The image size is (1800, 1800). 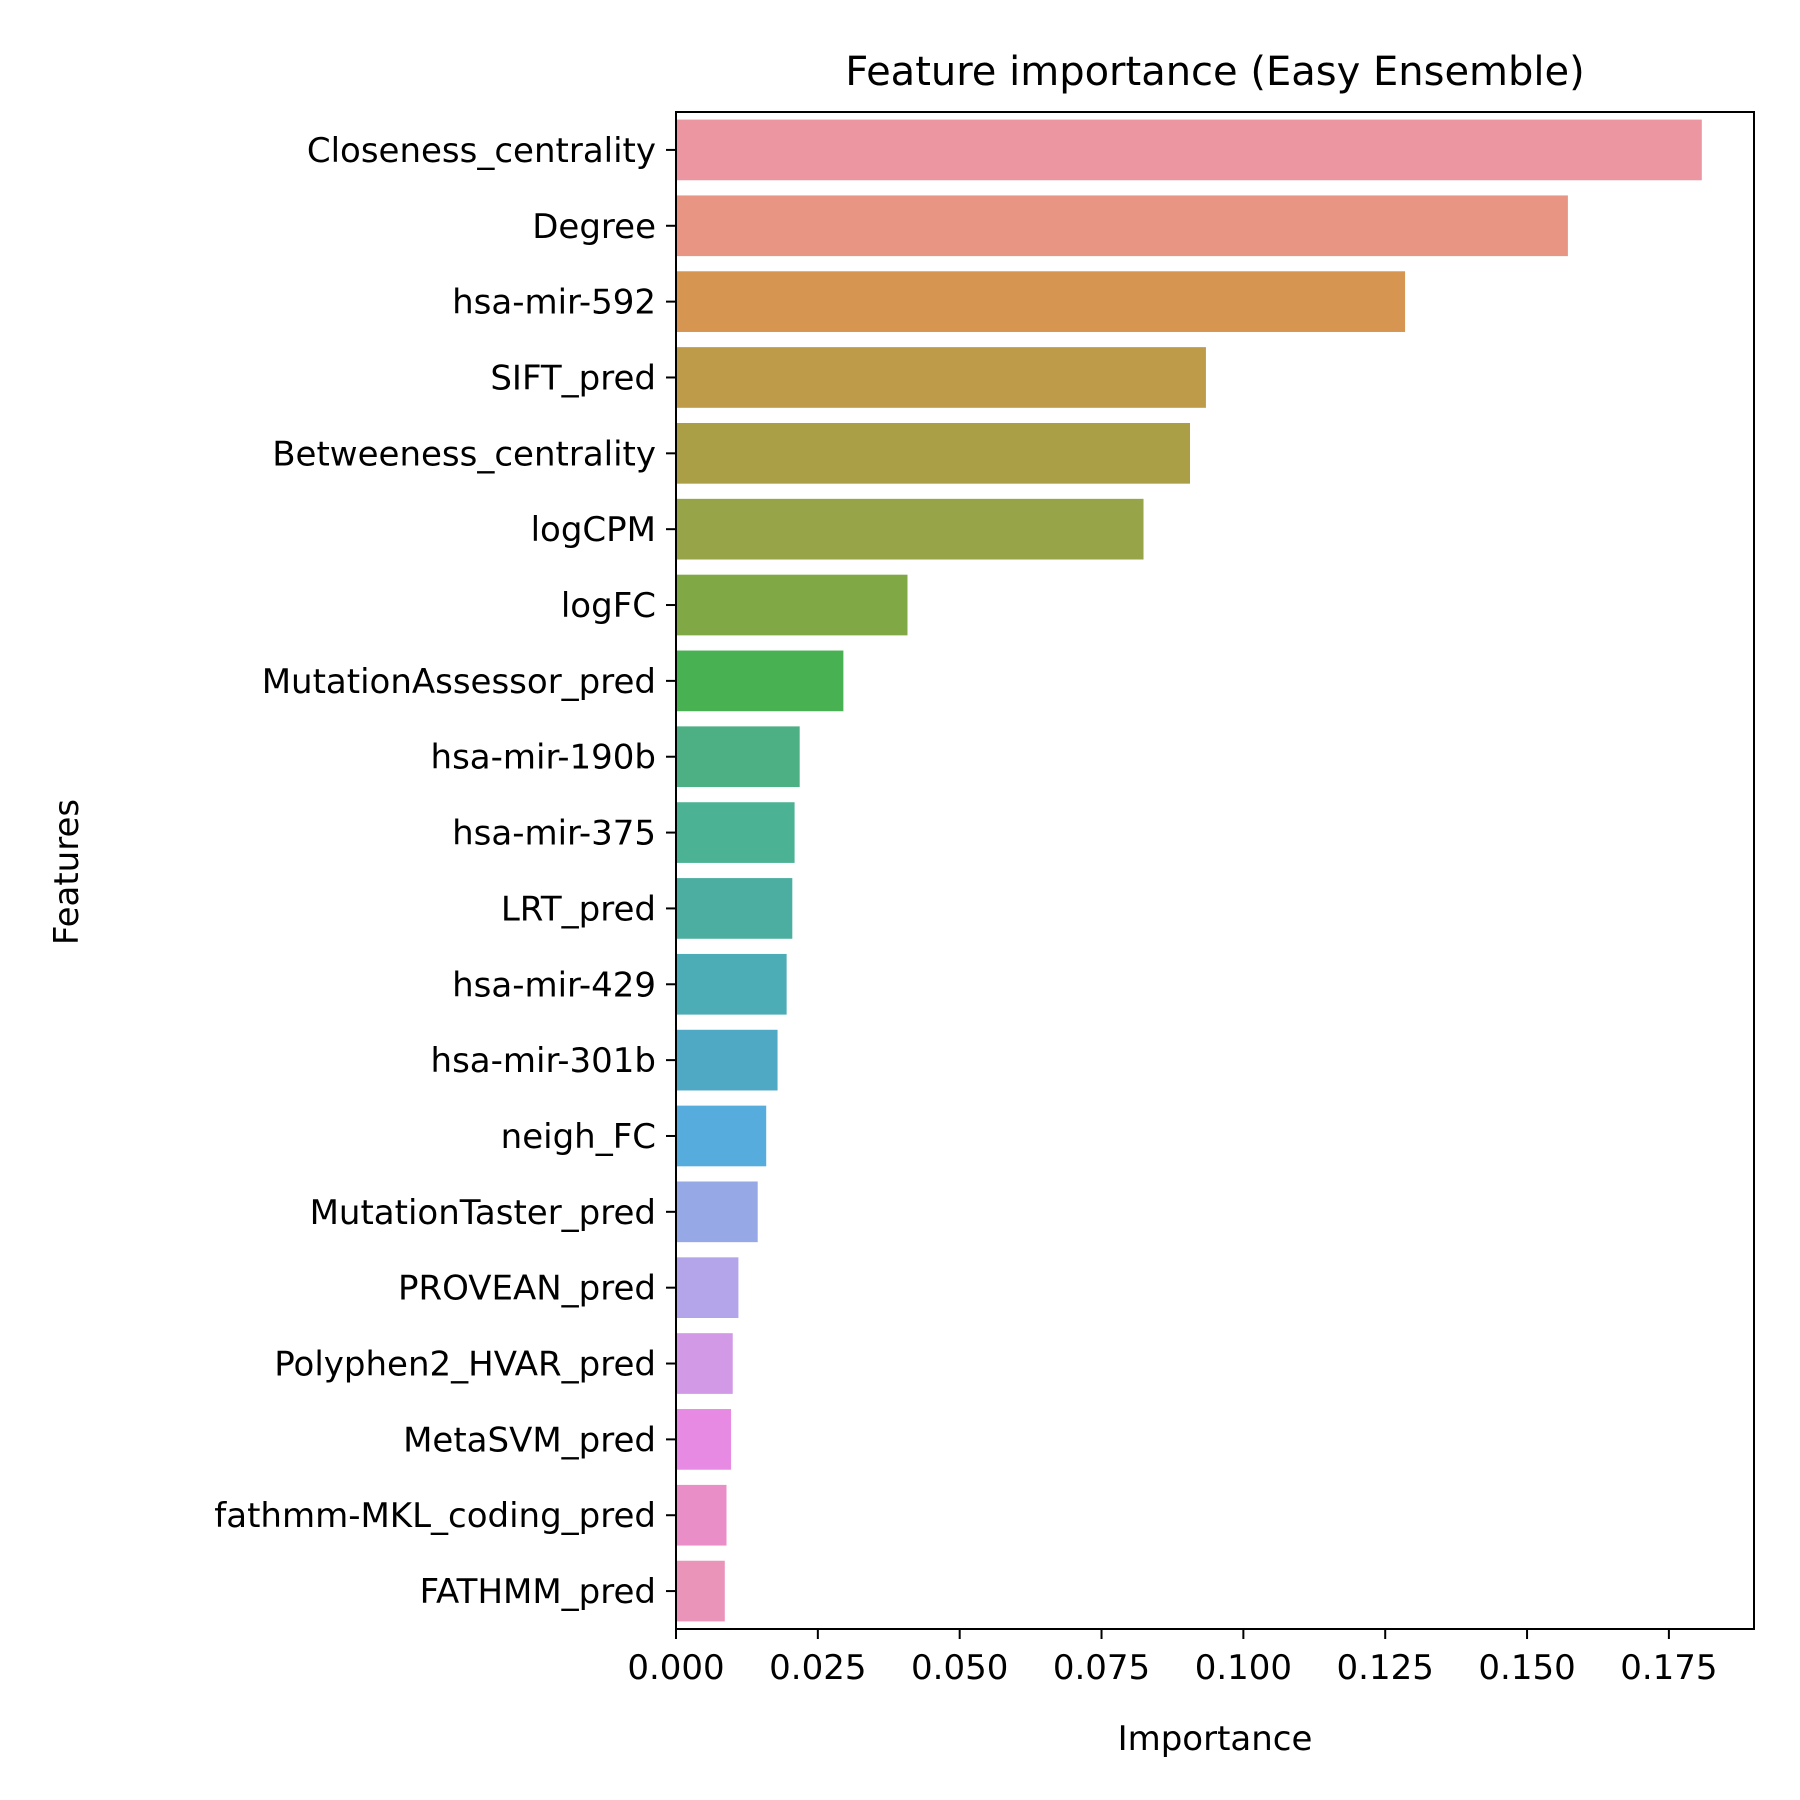 What do you see at coordinates (704, 1439) in the screenshot?
I see `bar-MetaSVM_pred` at bounding box center [704, 1439].